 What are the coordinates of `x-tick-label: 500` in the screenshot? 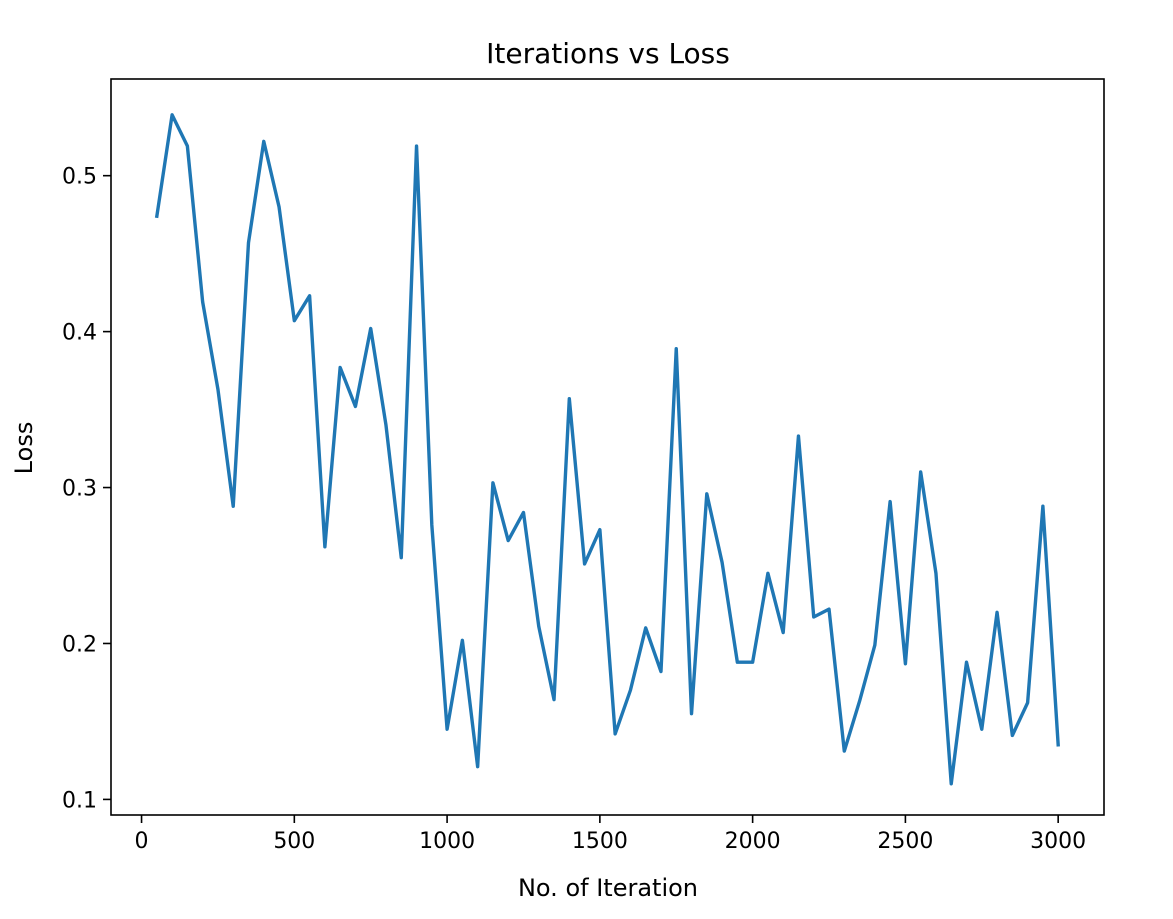 It's located at (294, 841).